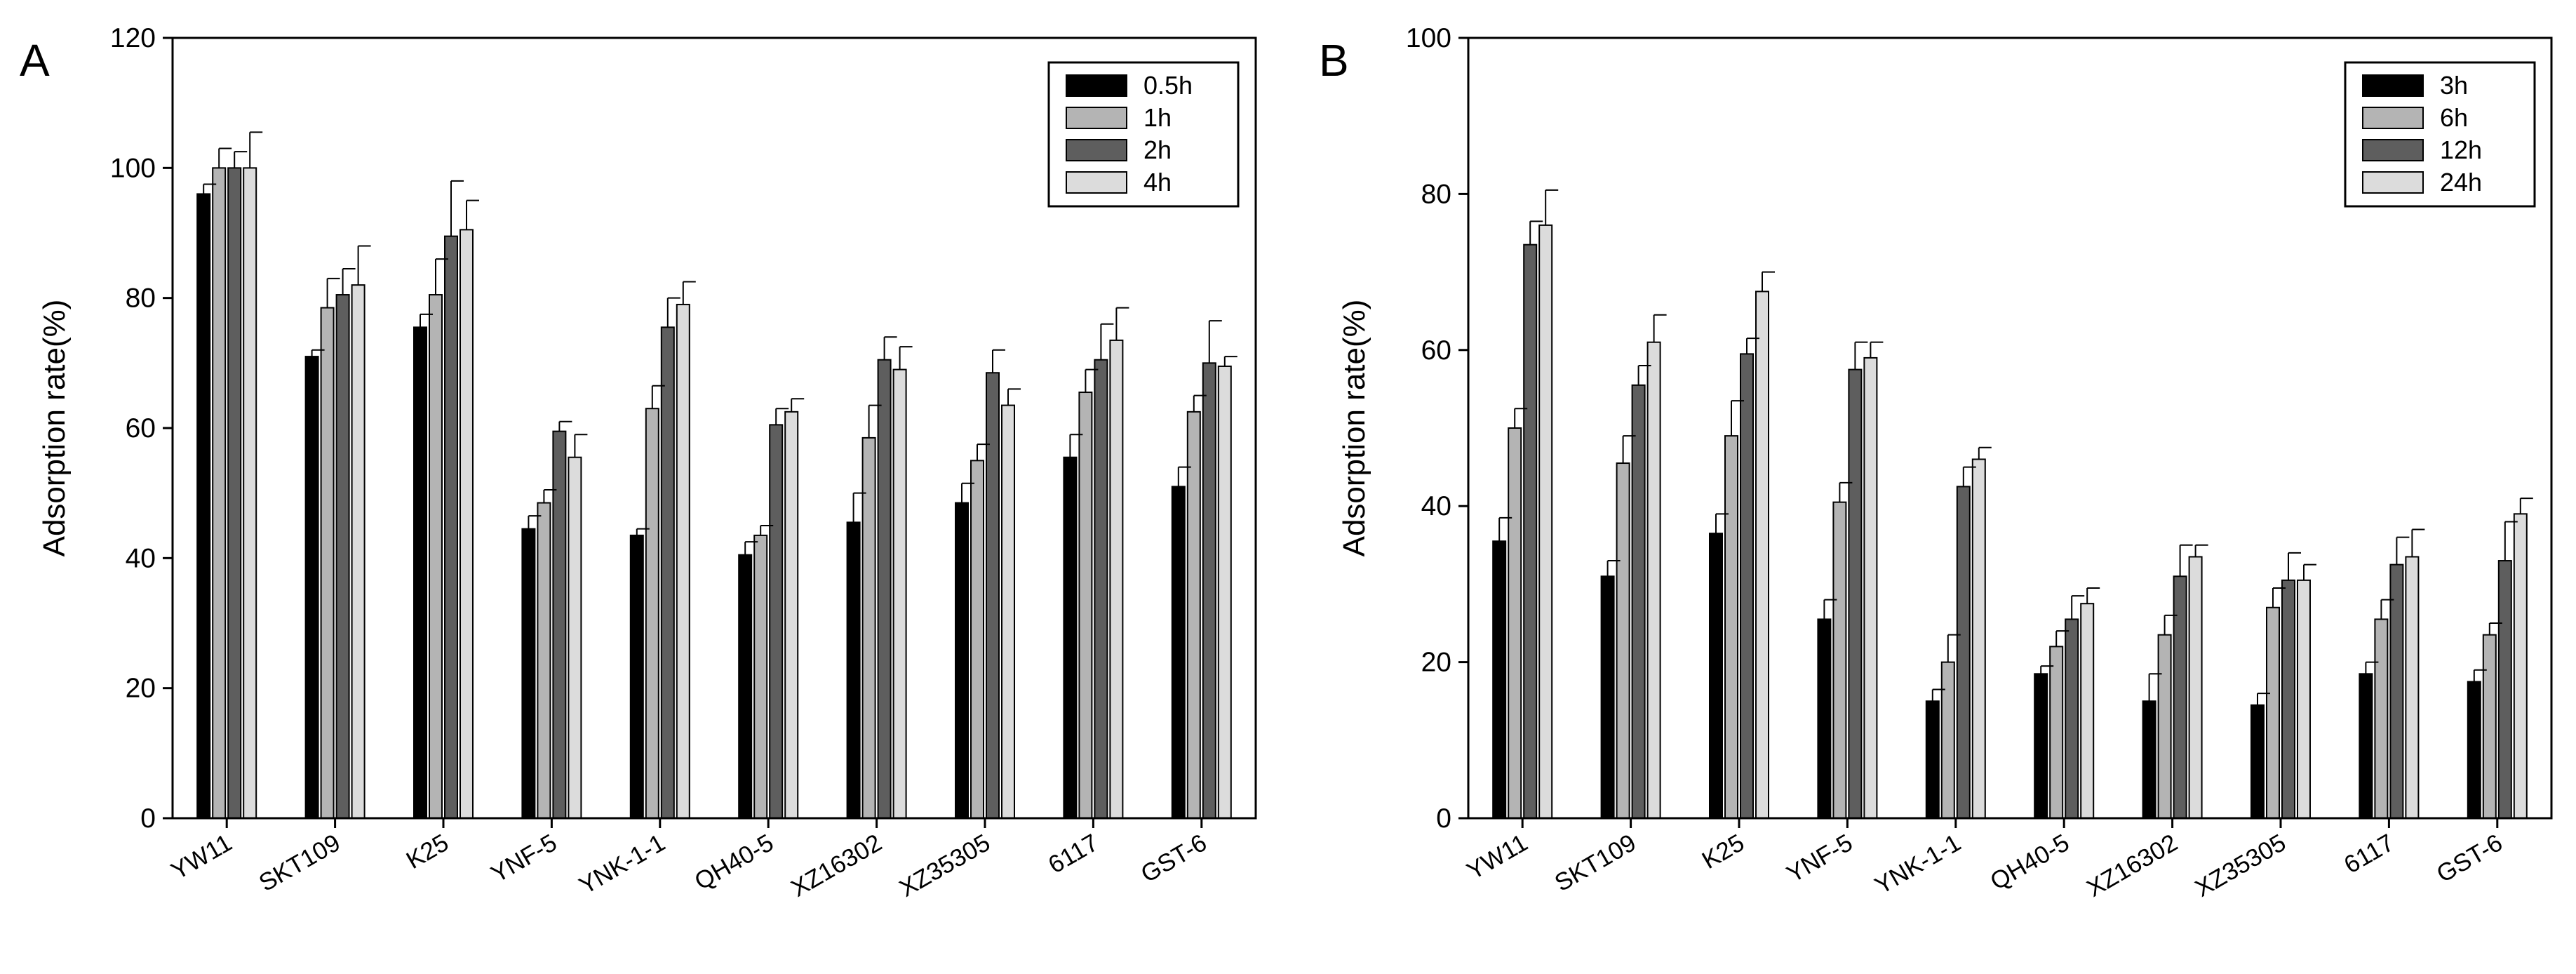 This screenshot has width=2576, height=974. I want to click on panel-b-y-ticks: 0 20 40 60 80 100, so click(1437, 428).